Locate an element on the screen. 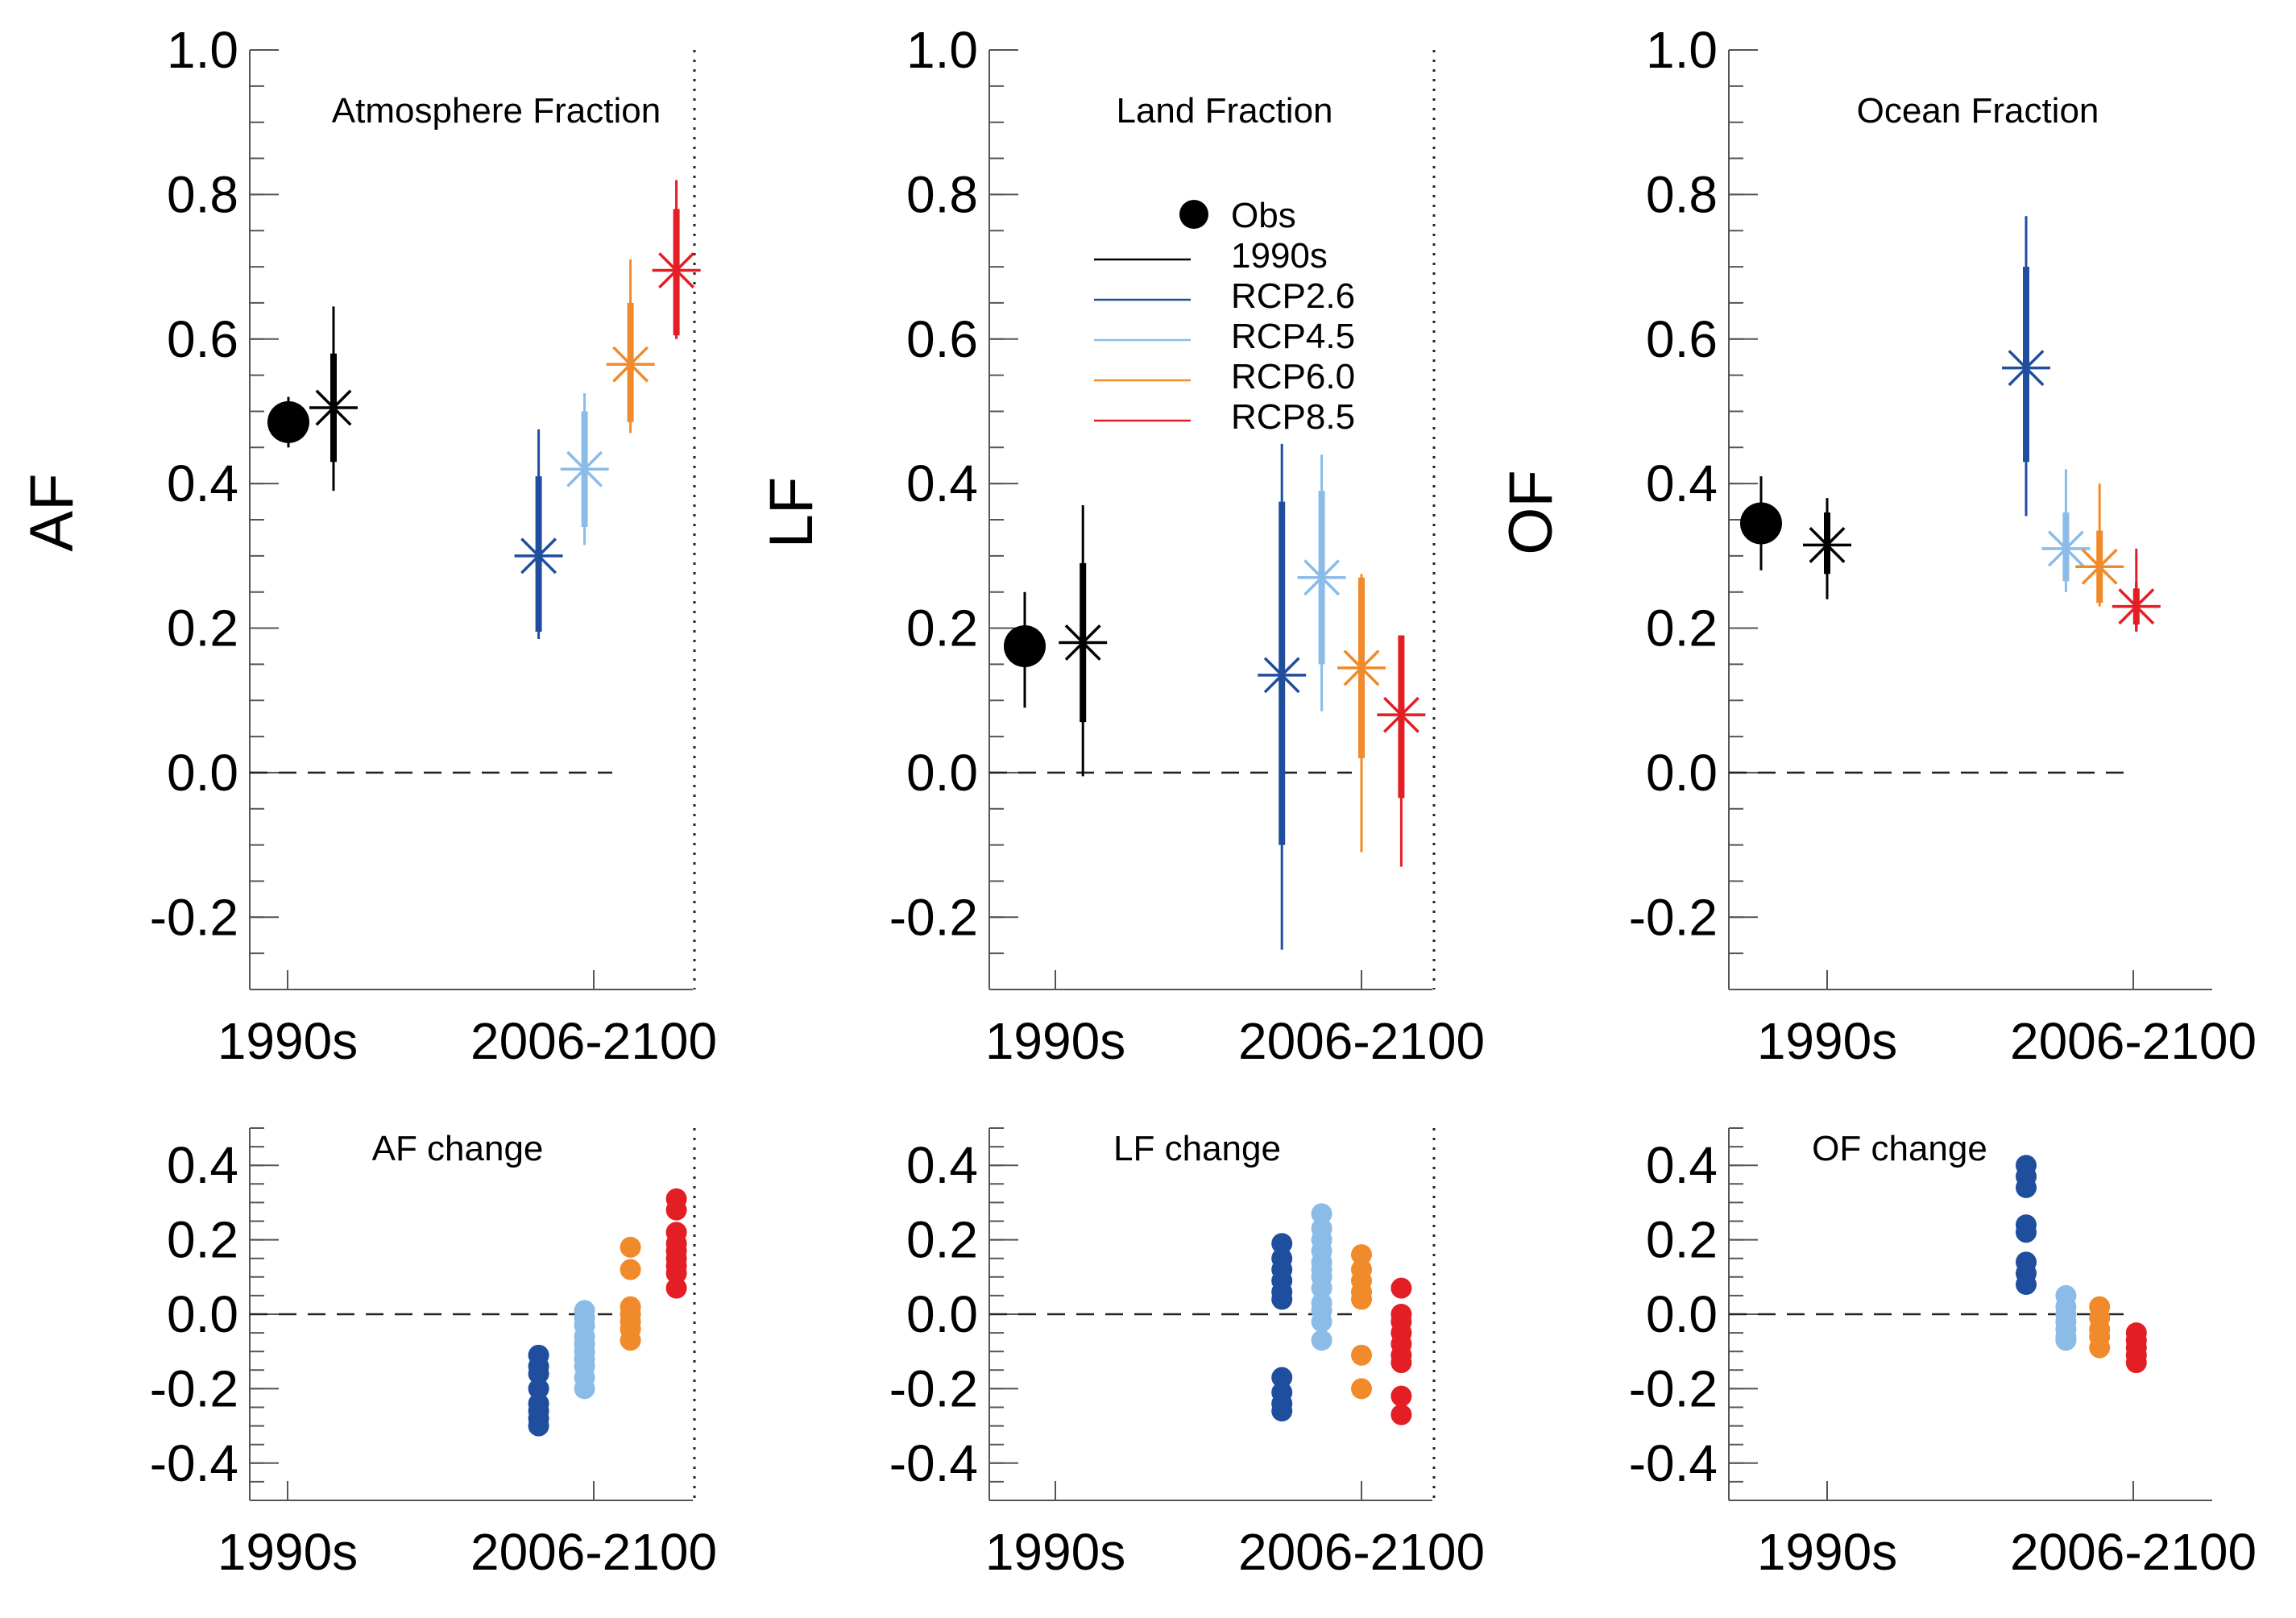  y-axis-label: OF is located at coordinates (1531, 512).